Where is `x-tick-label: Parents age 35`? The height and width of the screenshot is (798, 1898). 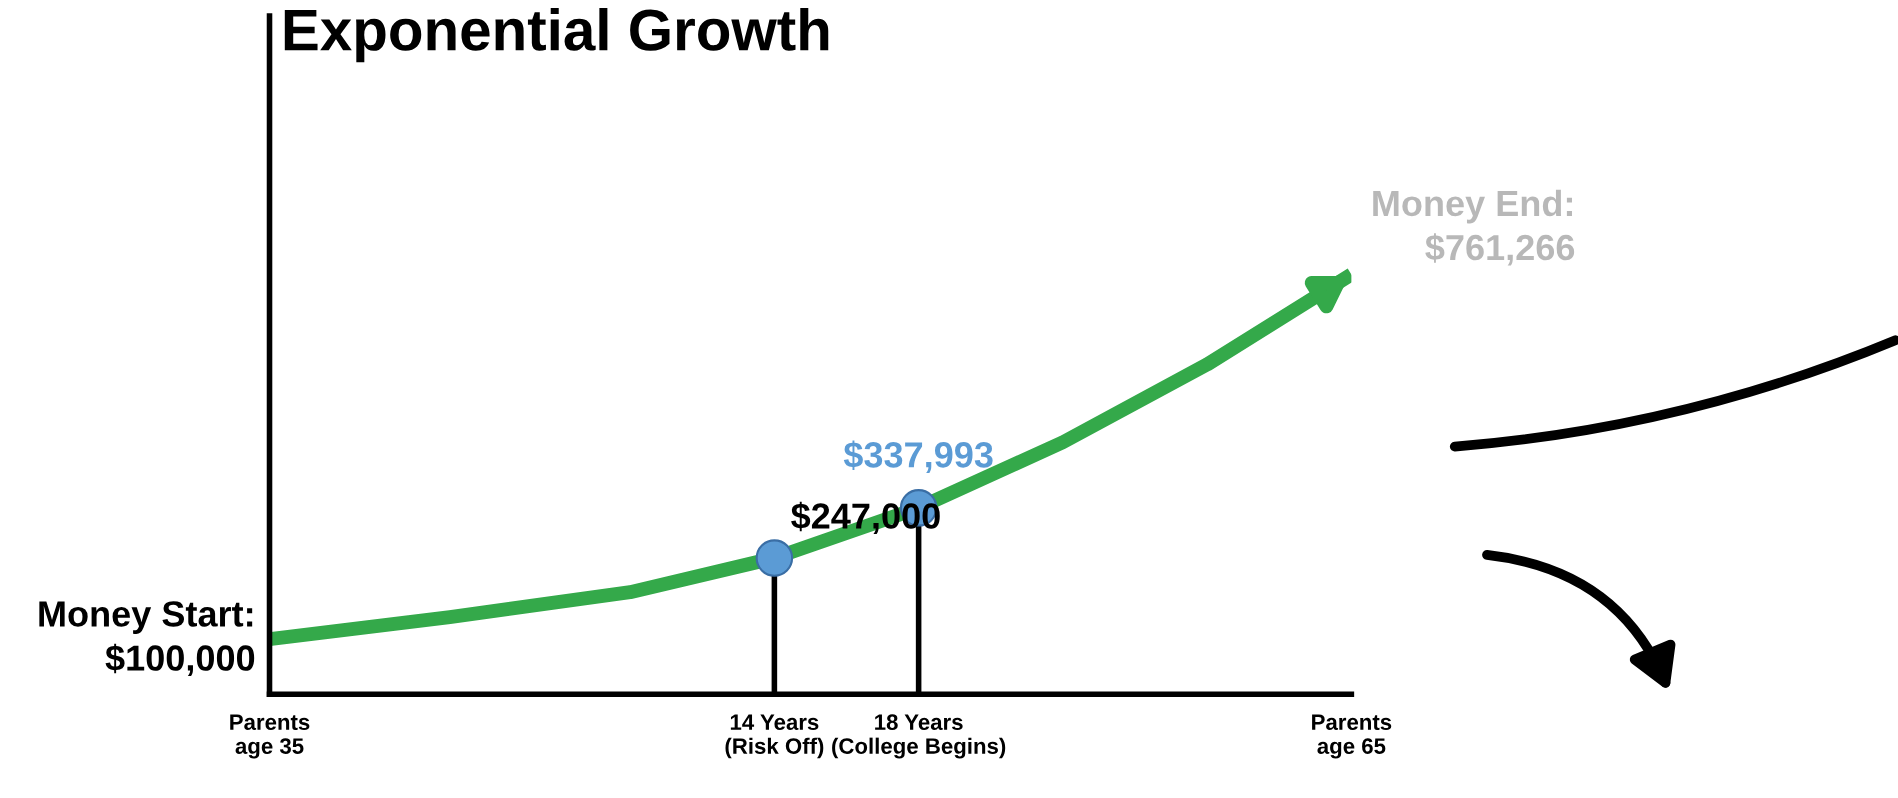 x-tick-label: Parents age 35 is located at coordinates (270, 736).